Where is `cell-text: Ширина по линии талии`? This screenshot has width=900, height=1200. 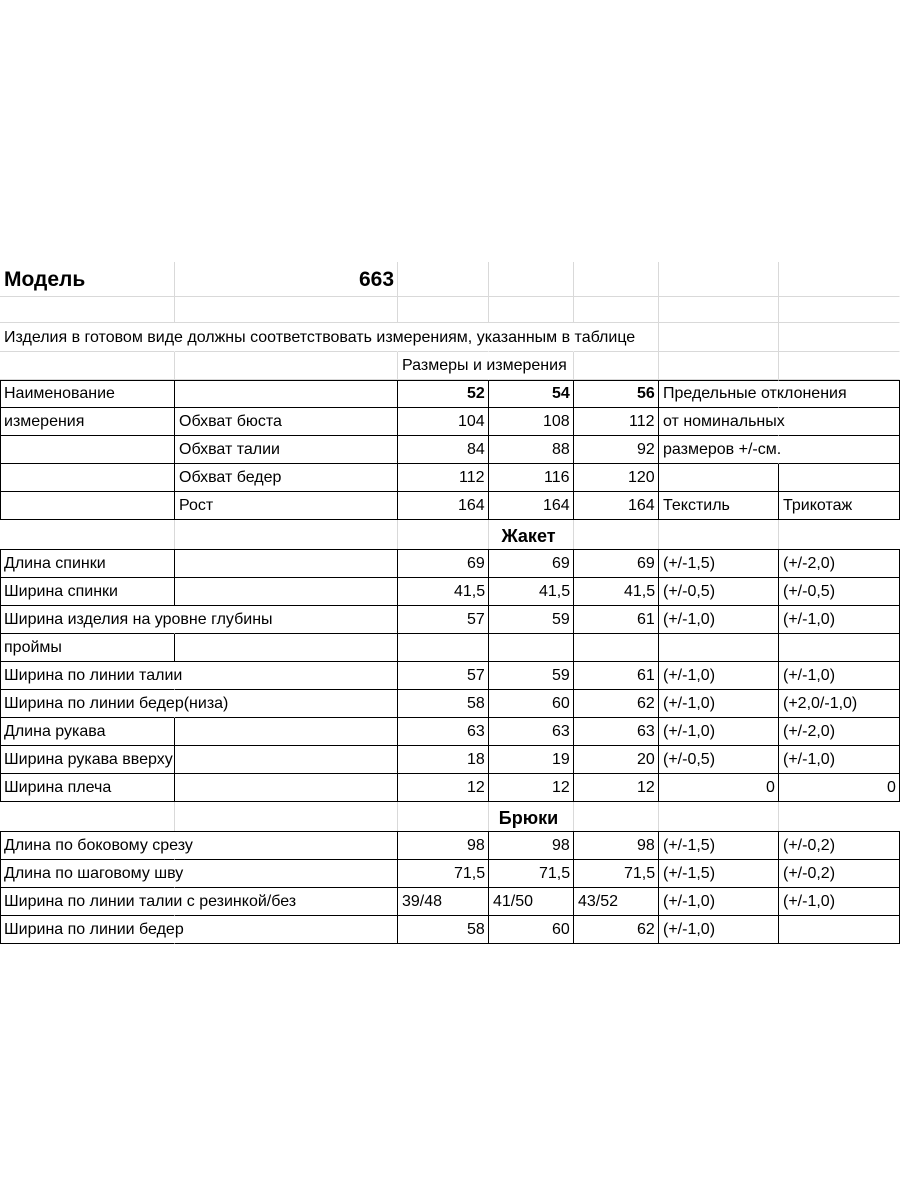 cell-text: Ширина по линии талии is located at coordinates (93, 675).